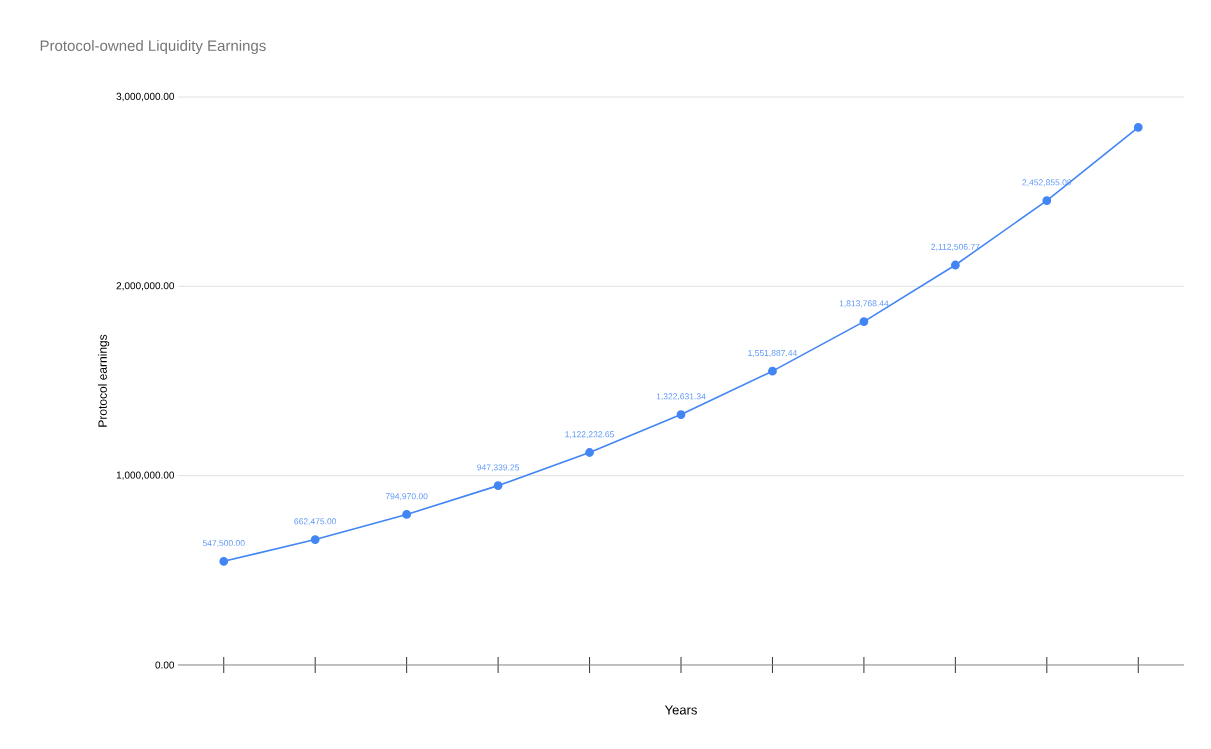 This screenshot has height=749, width=1211. What do you see at coordinates (955, 247) in the screenshot?
I see `data-label: 2,112,506.77` at bounding box center [955, 247].